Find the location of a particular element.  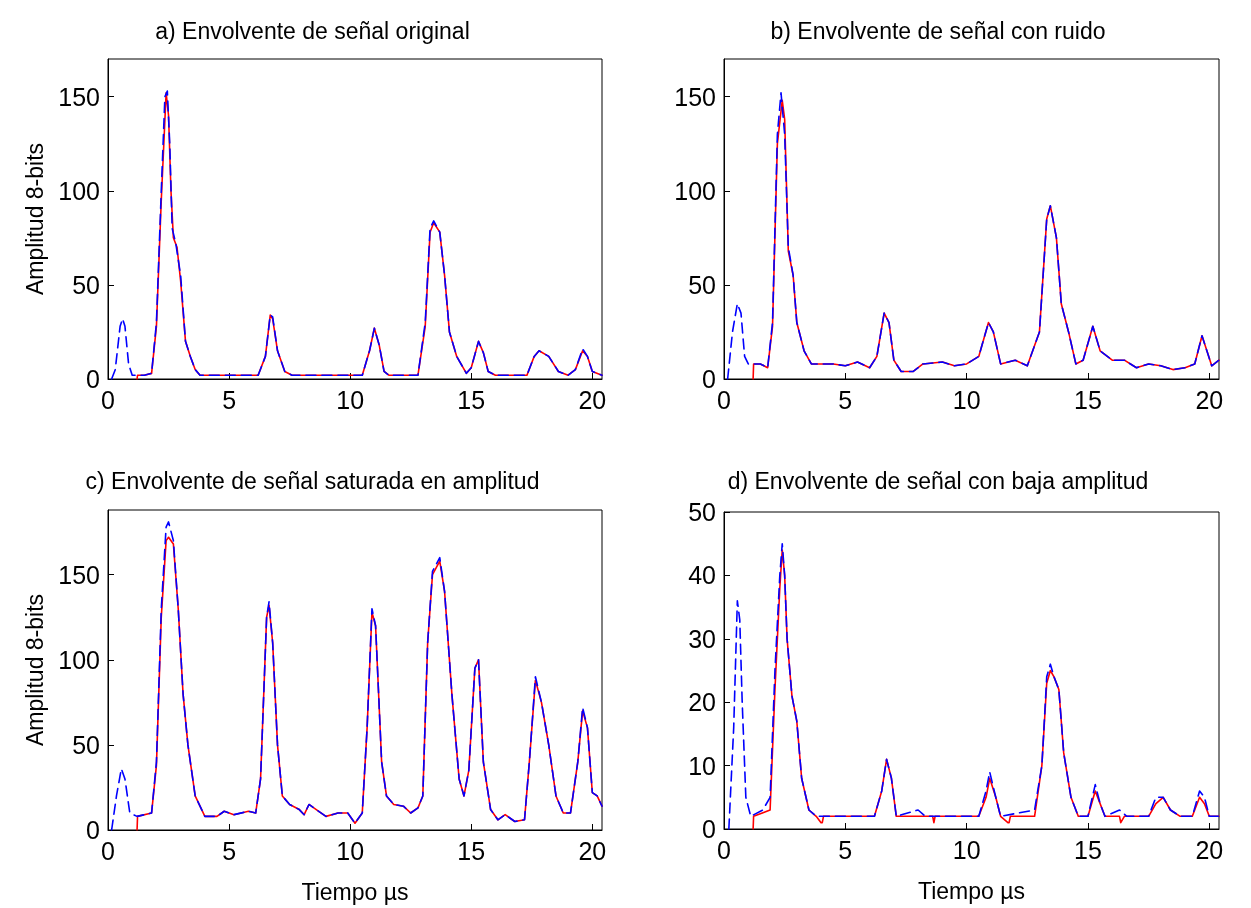

y-tick-label: 40 is located at coordinates (702, 575).